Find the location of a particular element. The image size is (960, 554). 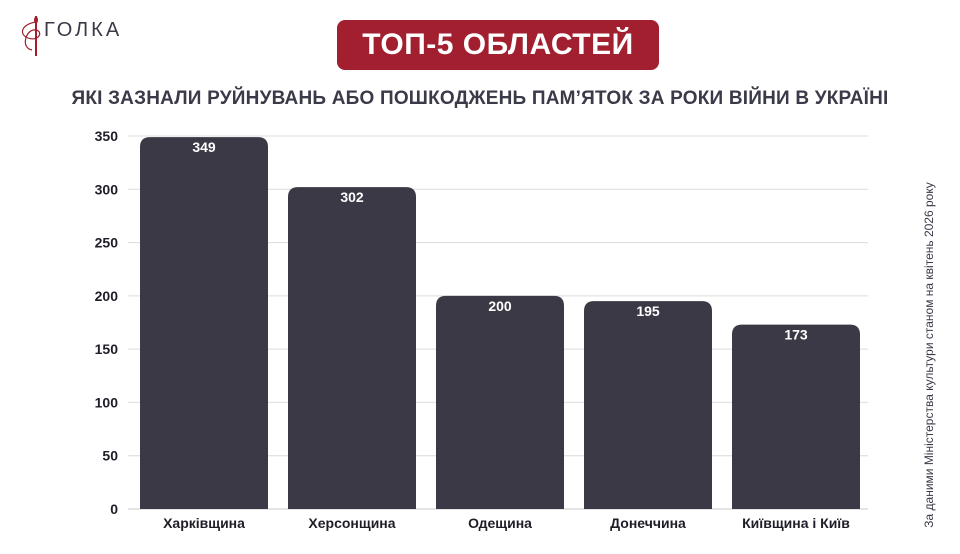

bar-value-label: 200 is located at coordinates (500, 306).